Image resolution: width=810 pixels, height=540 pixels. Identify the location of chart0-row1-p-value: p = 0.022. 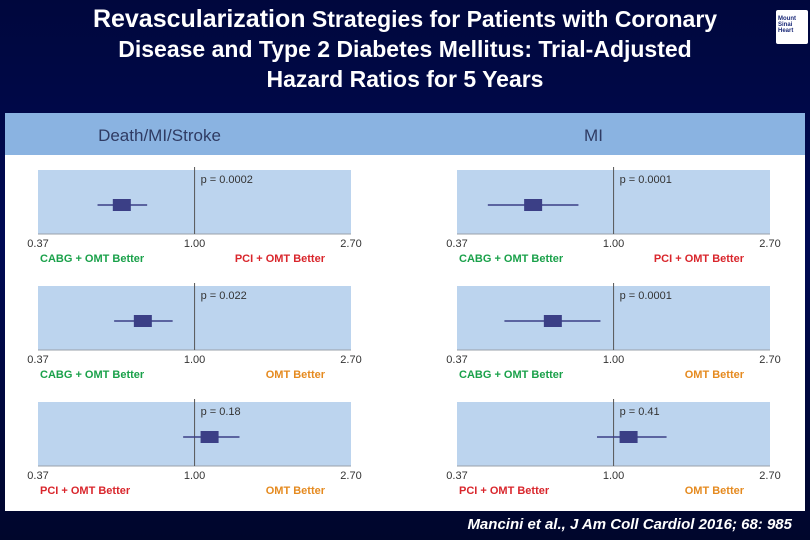
(224, 296).